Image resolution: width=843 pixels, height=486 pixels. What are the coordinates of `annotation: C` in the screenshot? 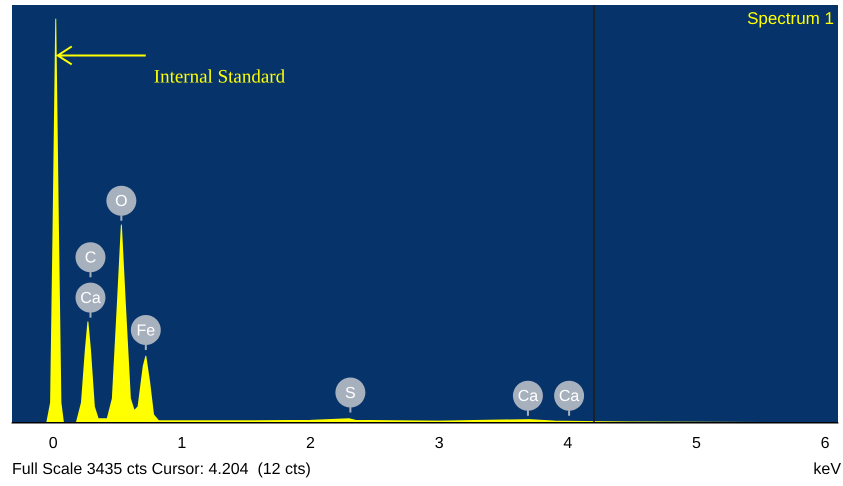 It's located at (90, 258).